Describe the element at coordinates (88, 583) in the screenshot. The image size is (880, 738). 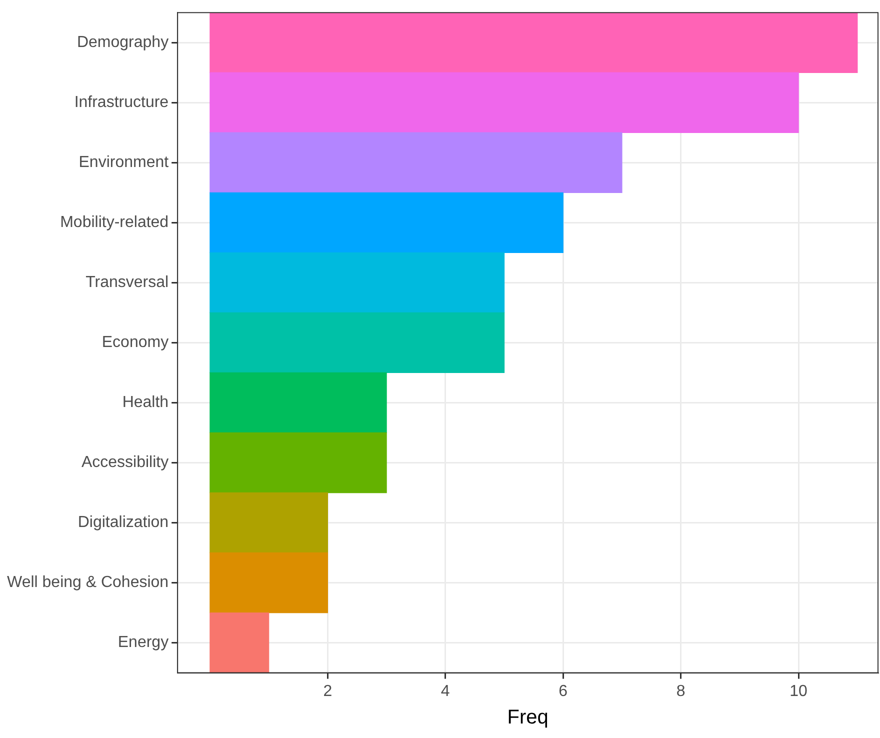
I see `y-tick-label: Well being & Cohesion` at that location.